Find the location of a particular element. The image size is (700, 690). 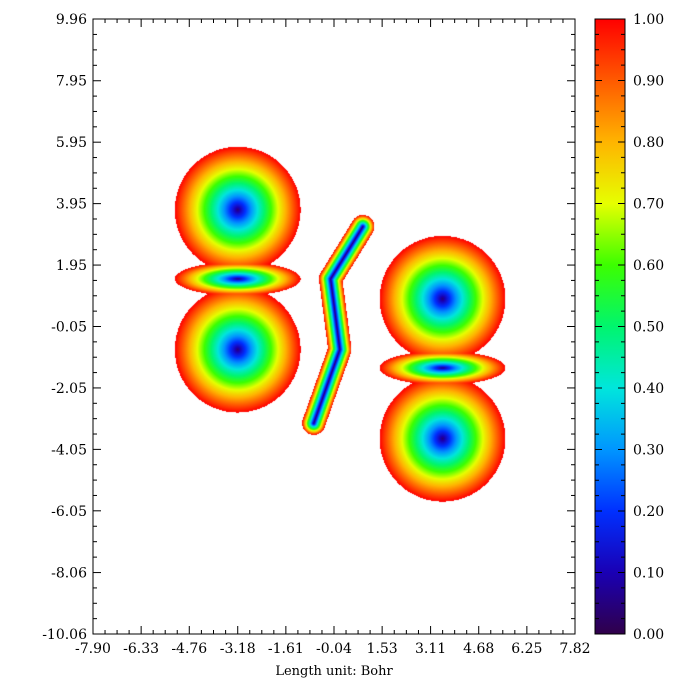

y-tick-label: -10.06 is located at coordinates (64, 635).